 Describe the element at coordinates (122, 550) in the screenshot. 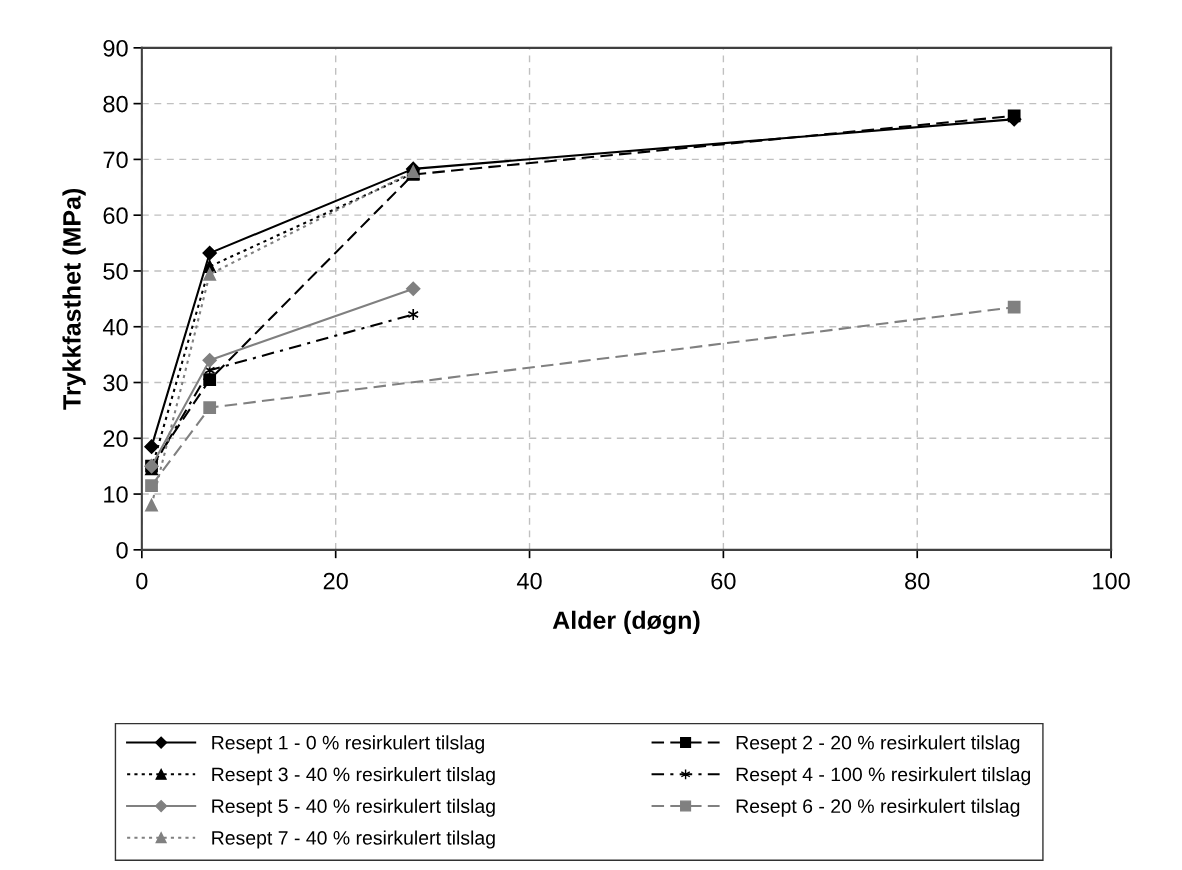

I see `y-tick-label: 0` at that location.